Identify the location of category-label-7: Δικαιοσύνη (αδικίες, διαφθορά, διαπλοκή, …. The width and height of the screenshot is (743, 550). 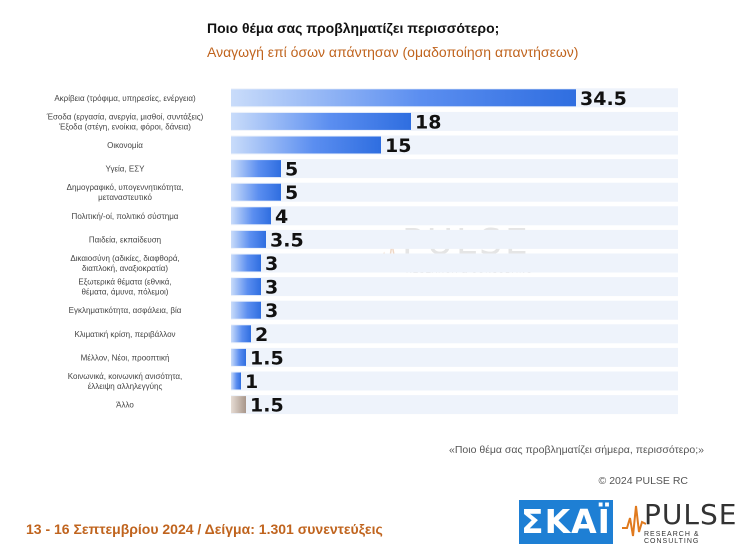
(124, 263).